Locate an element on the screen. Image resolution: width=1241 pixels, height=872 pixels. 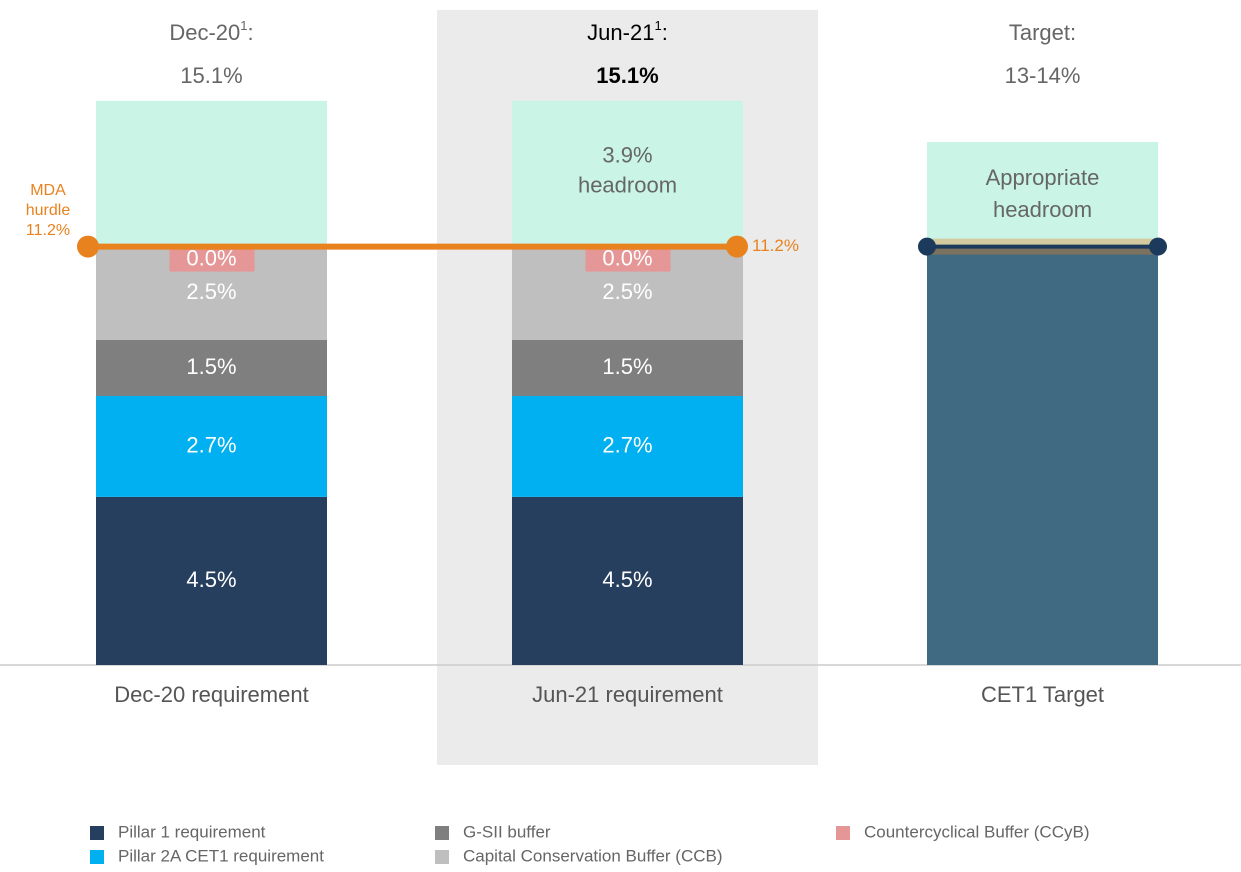
header-title: Target: is located at coordinates (1042, 32).